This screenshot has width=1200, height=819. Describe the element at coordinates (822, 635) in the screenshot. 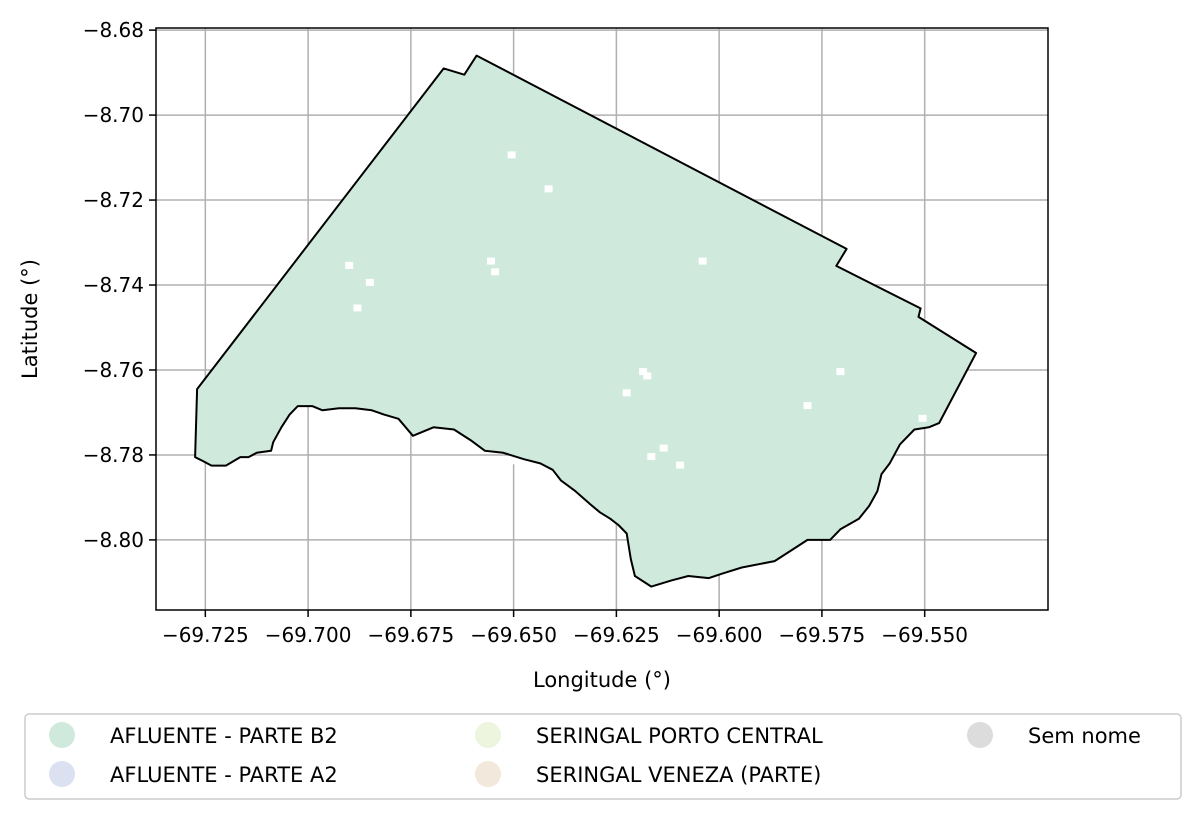

I see `x-tick-label: −69.575` at that location.